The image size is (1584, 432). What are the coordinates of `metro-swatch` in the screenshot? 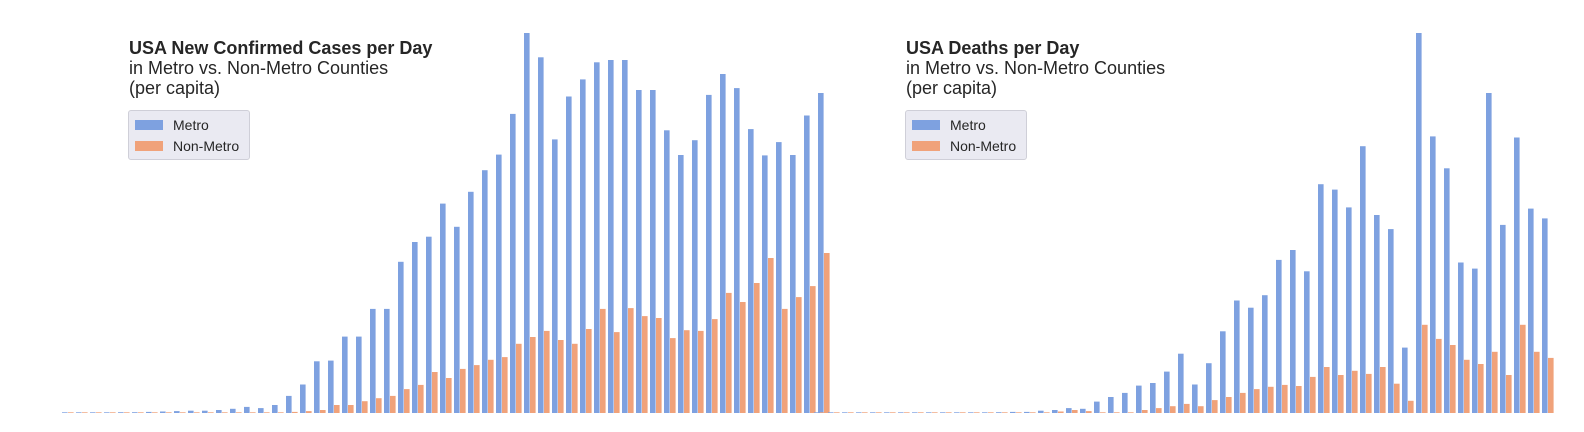 It's located at (926, 124).